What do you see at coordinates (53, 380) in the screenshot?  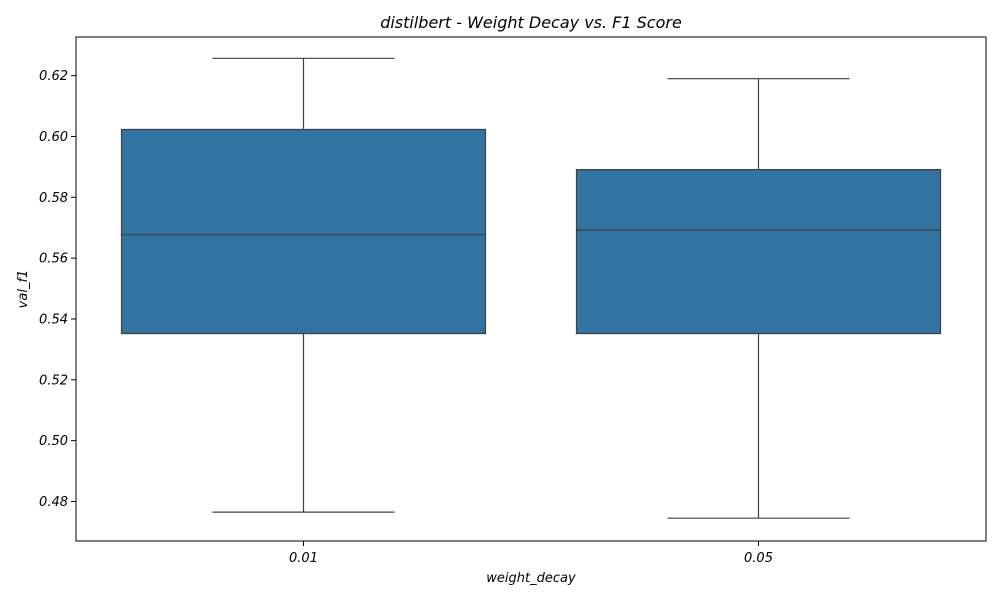 I see `y-tick-label: 0.52` at bounding box center [53, 380].